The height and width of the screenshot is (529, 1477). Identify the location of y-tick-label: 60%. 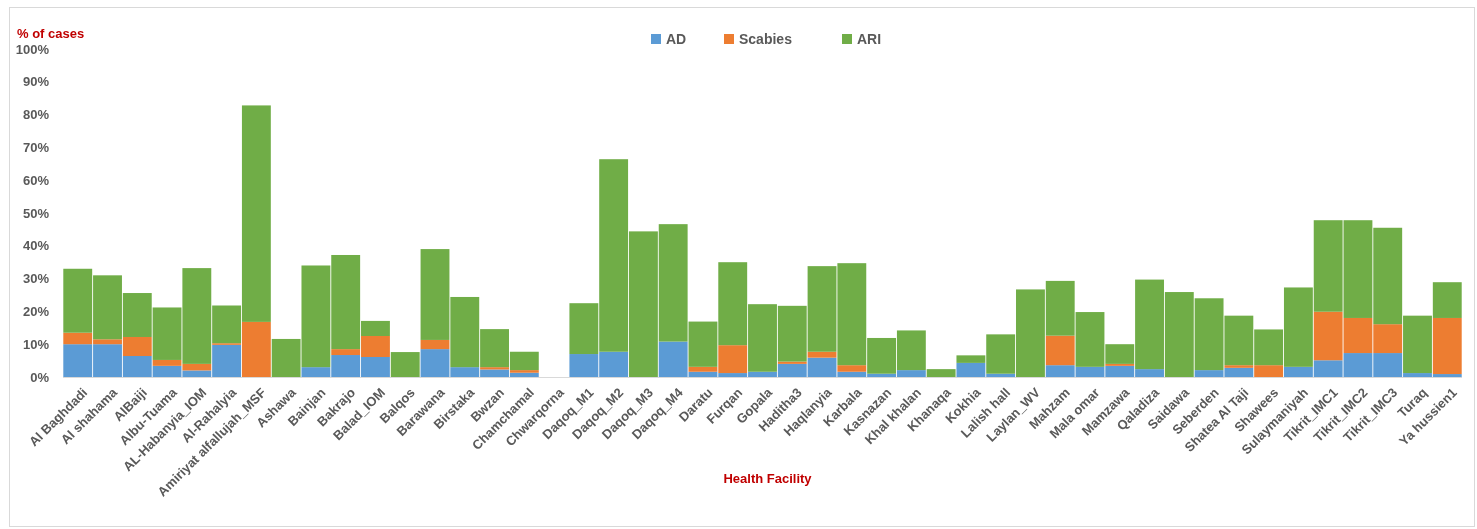
(36, 180).